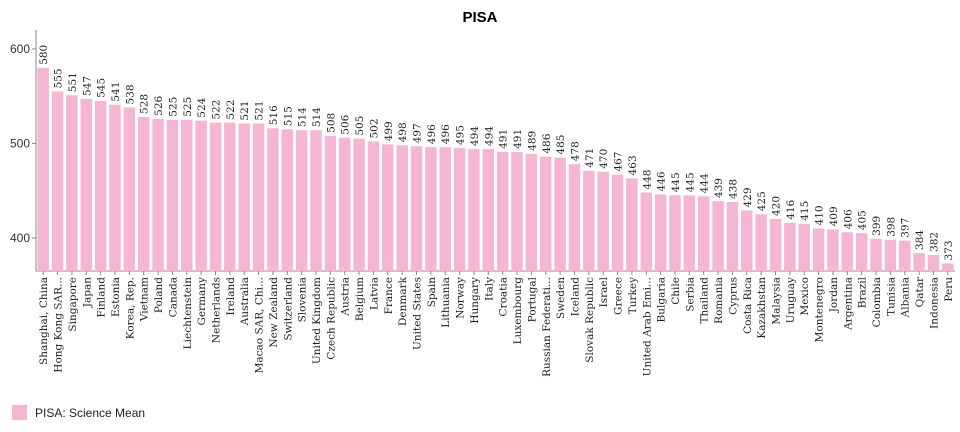 The image size is (960, 432). Describe the element at coordinates (877, 226) in the screenshot. I see `bar-value-label: 399` at that location.